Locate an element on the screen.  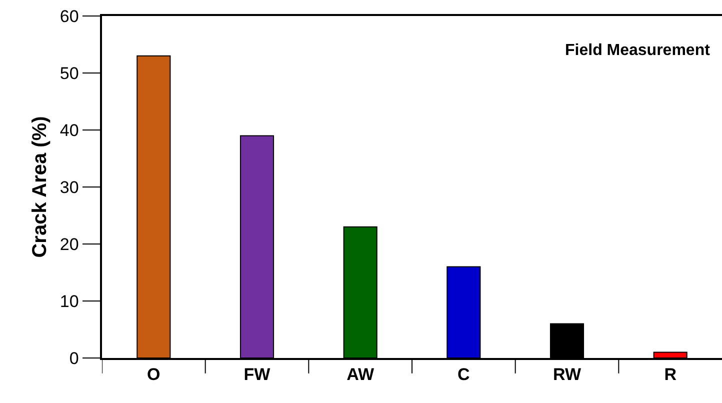
x-tick-label: R is located at coordinates (670, 374).